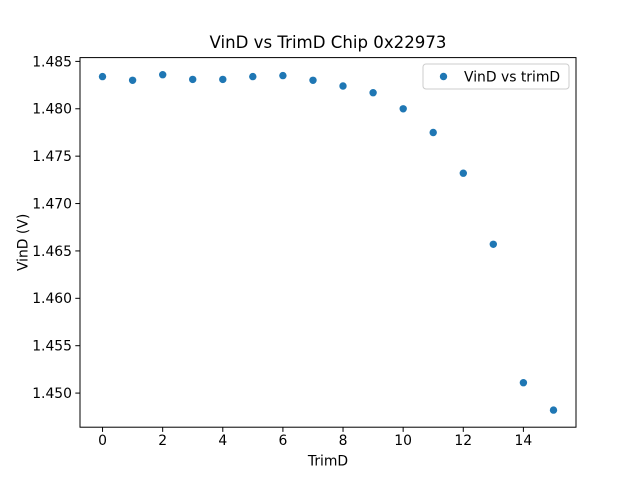 This screenshot has width=640, height=480. Describe the element at coordinates (403, 441) in the screenshot. I see `x-tick-label: 10` at that location.